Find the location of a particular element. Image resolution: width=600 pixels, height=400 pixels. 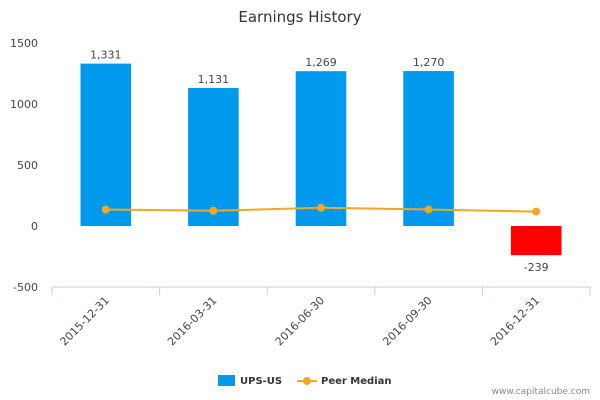

x-tick-label: 2015-12-31 is located at coordinates (85, 321).